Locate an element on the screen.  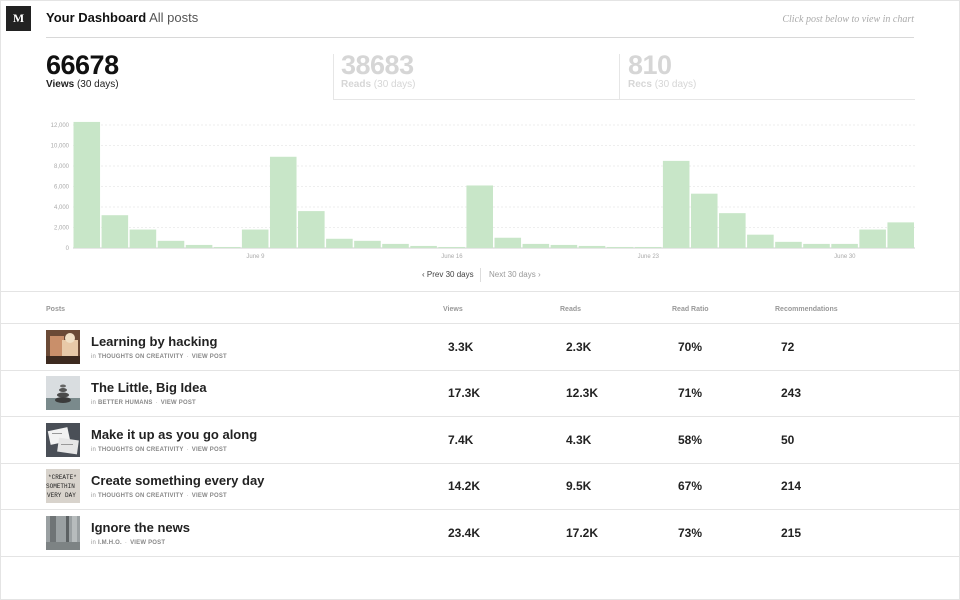
y-tick-label: 10,000 is located at coordinates (60, 147).